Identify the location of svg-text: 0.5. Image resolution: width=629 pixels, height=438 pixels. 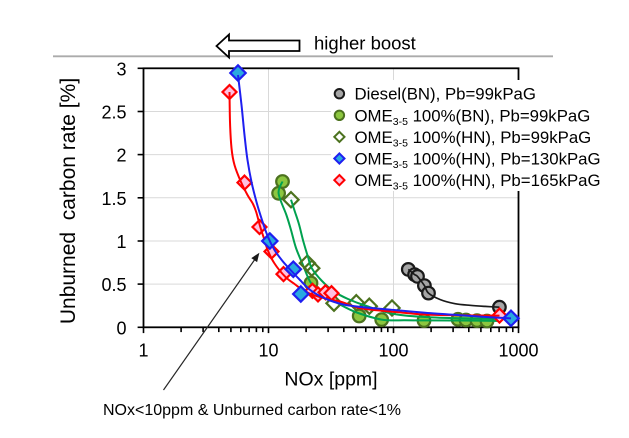
(113, 285).